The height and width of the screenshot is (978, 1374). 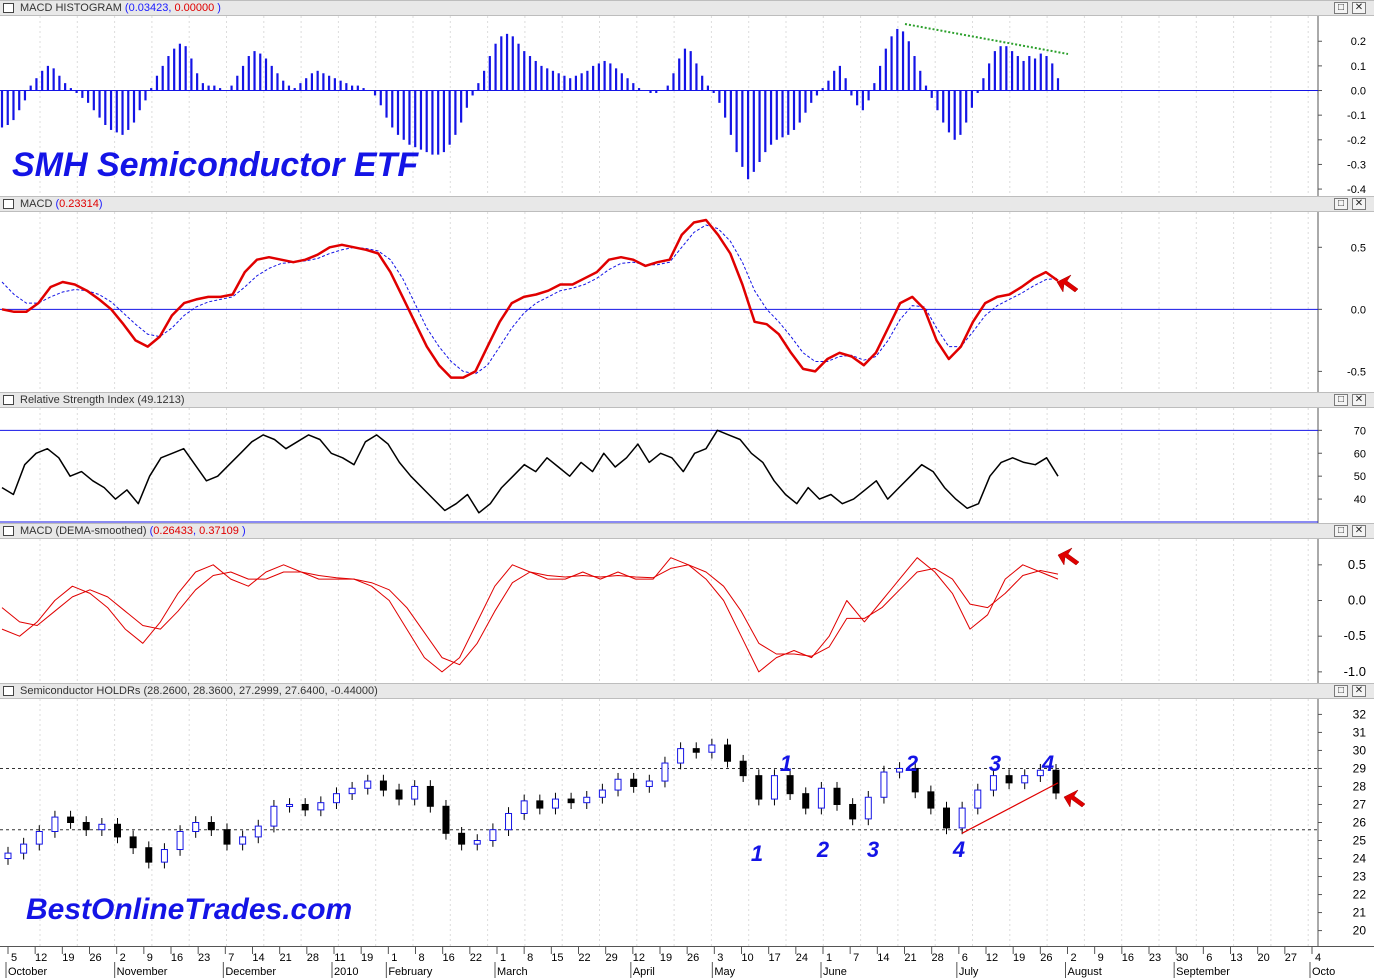 I want to click on y-tick-label: 20, so click(x=1360, y=931).